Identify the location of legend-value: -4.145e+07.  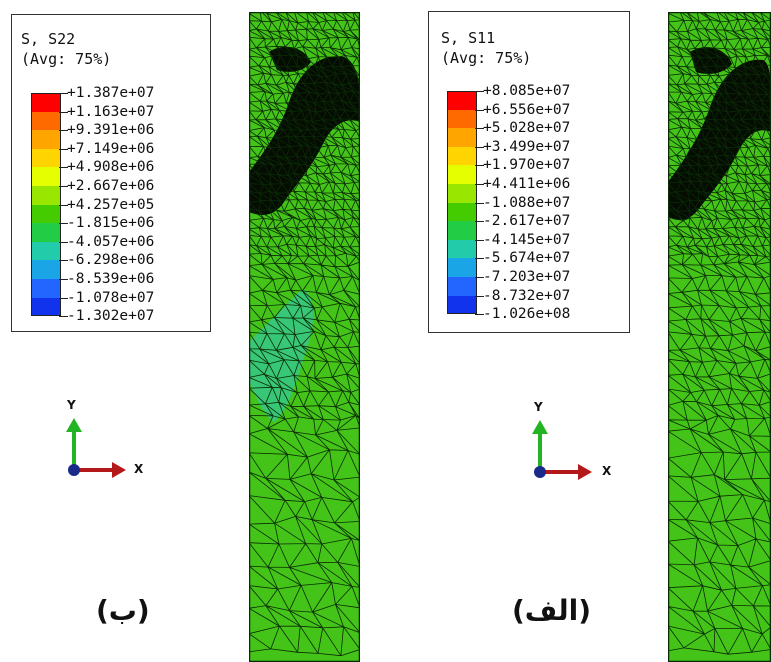
(527, 239).